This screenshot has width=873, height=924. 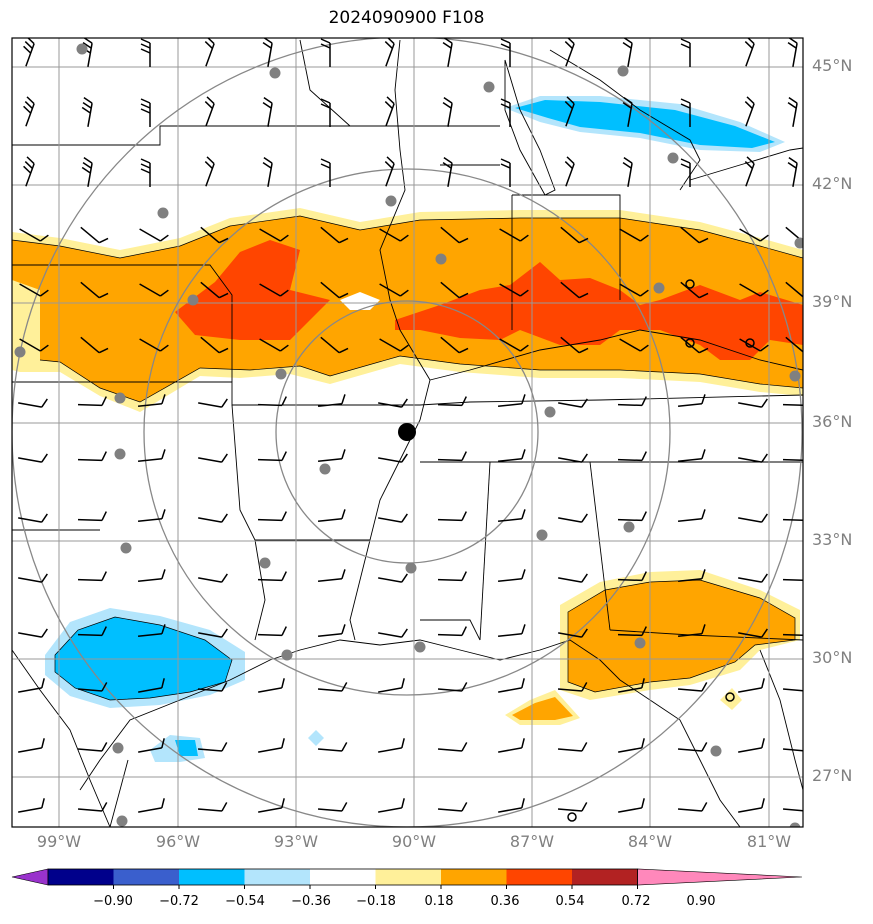 I want to click on colorbar-extend-high, so click(x=720, y=877).